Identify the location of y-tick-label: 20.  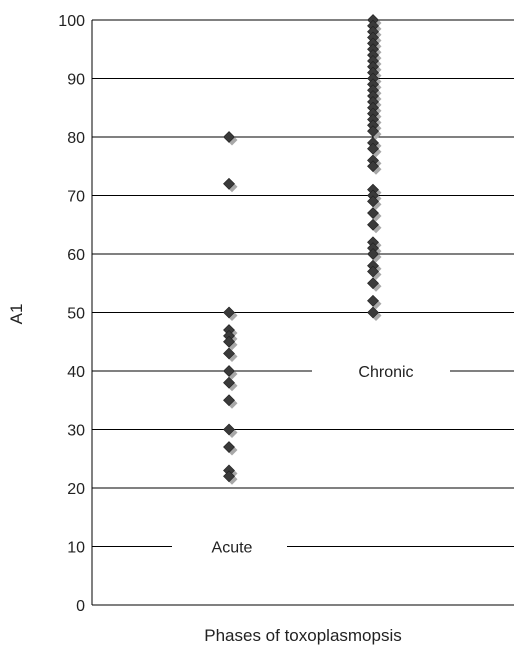
(76, 489).